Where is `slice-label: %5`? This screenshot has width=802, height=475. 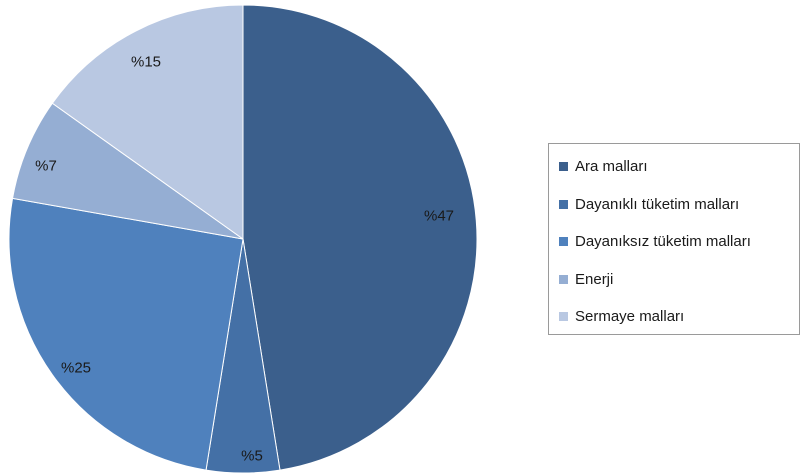 slice-label: %5 is located at coordinates (252, 456).